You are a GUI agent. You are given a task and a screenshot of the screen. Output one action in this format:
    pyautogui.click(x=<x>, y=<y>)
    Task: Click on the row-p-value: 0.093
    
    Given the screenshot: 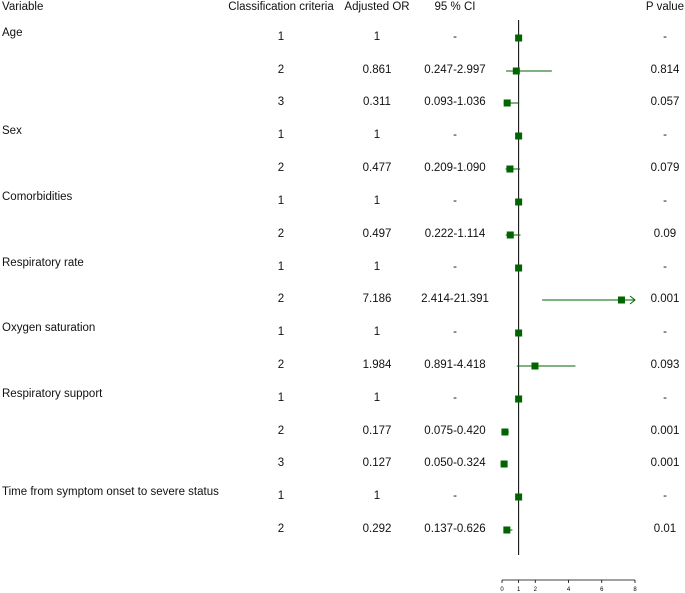 What is the action you would take?
    pyautogui.click(x=665, y=365)
    